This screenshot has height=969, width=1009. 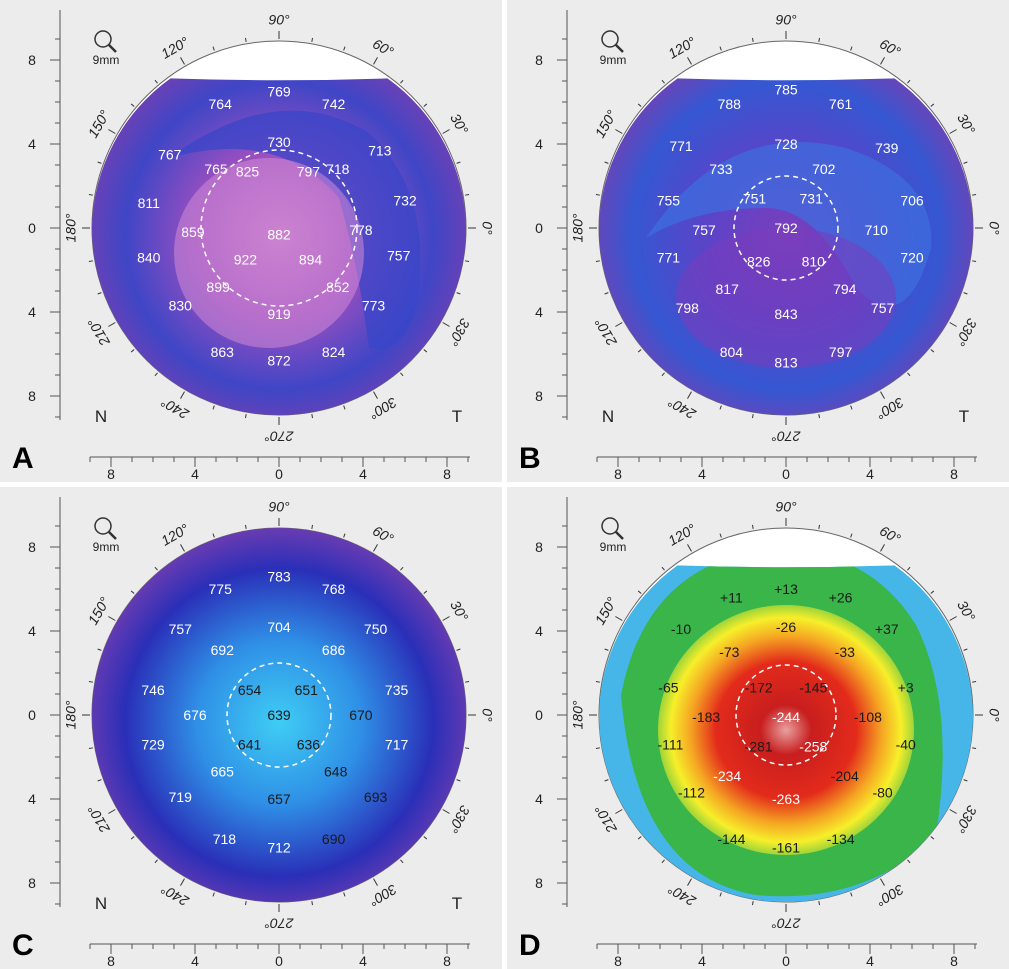 I want to click on map-value: 713, so click(x=380, y=150).